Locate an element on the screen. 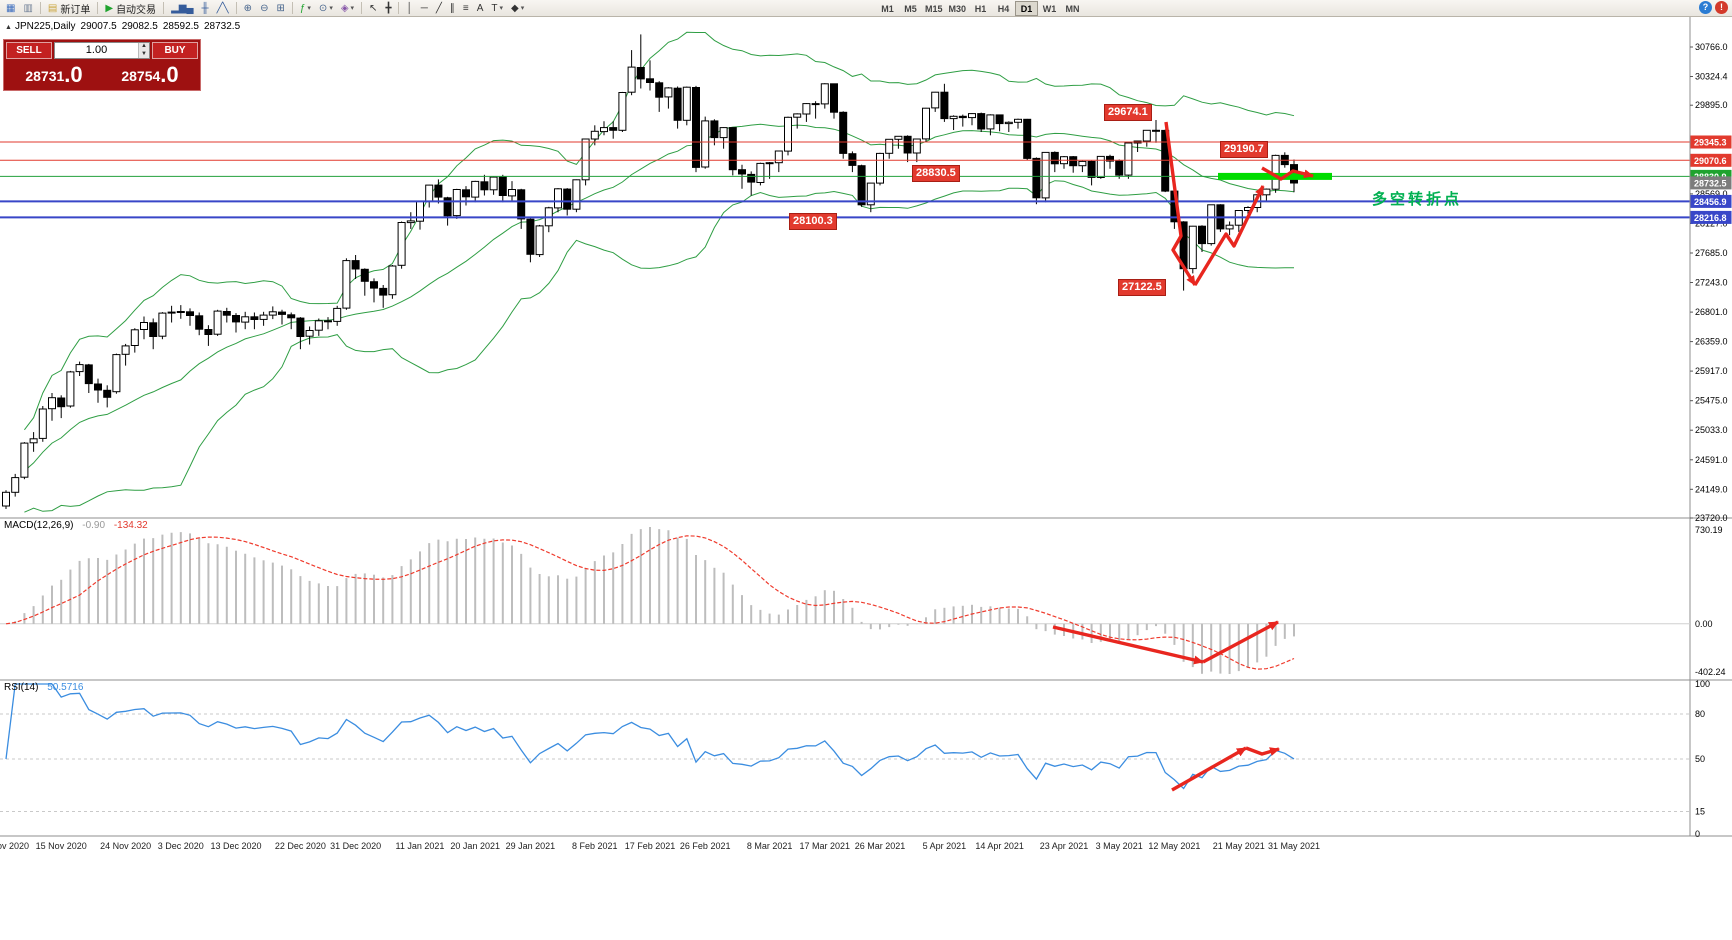 The height and width of the screenshot is (940, 1732). fibonacci-icon: ≡ is located at coordinates (465, 8).